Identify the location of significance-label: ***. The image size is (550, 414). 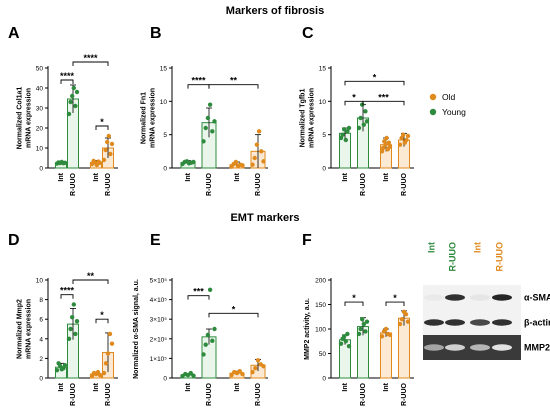
(383, 97).